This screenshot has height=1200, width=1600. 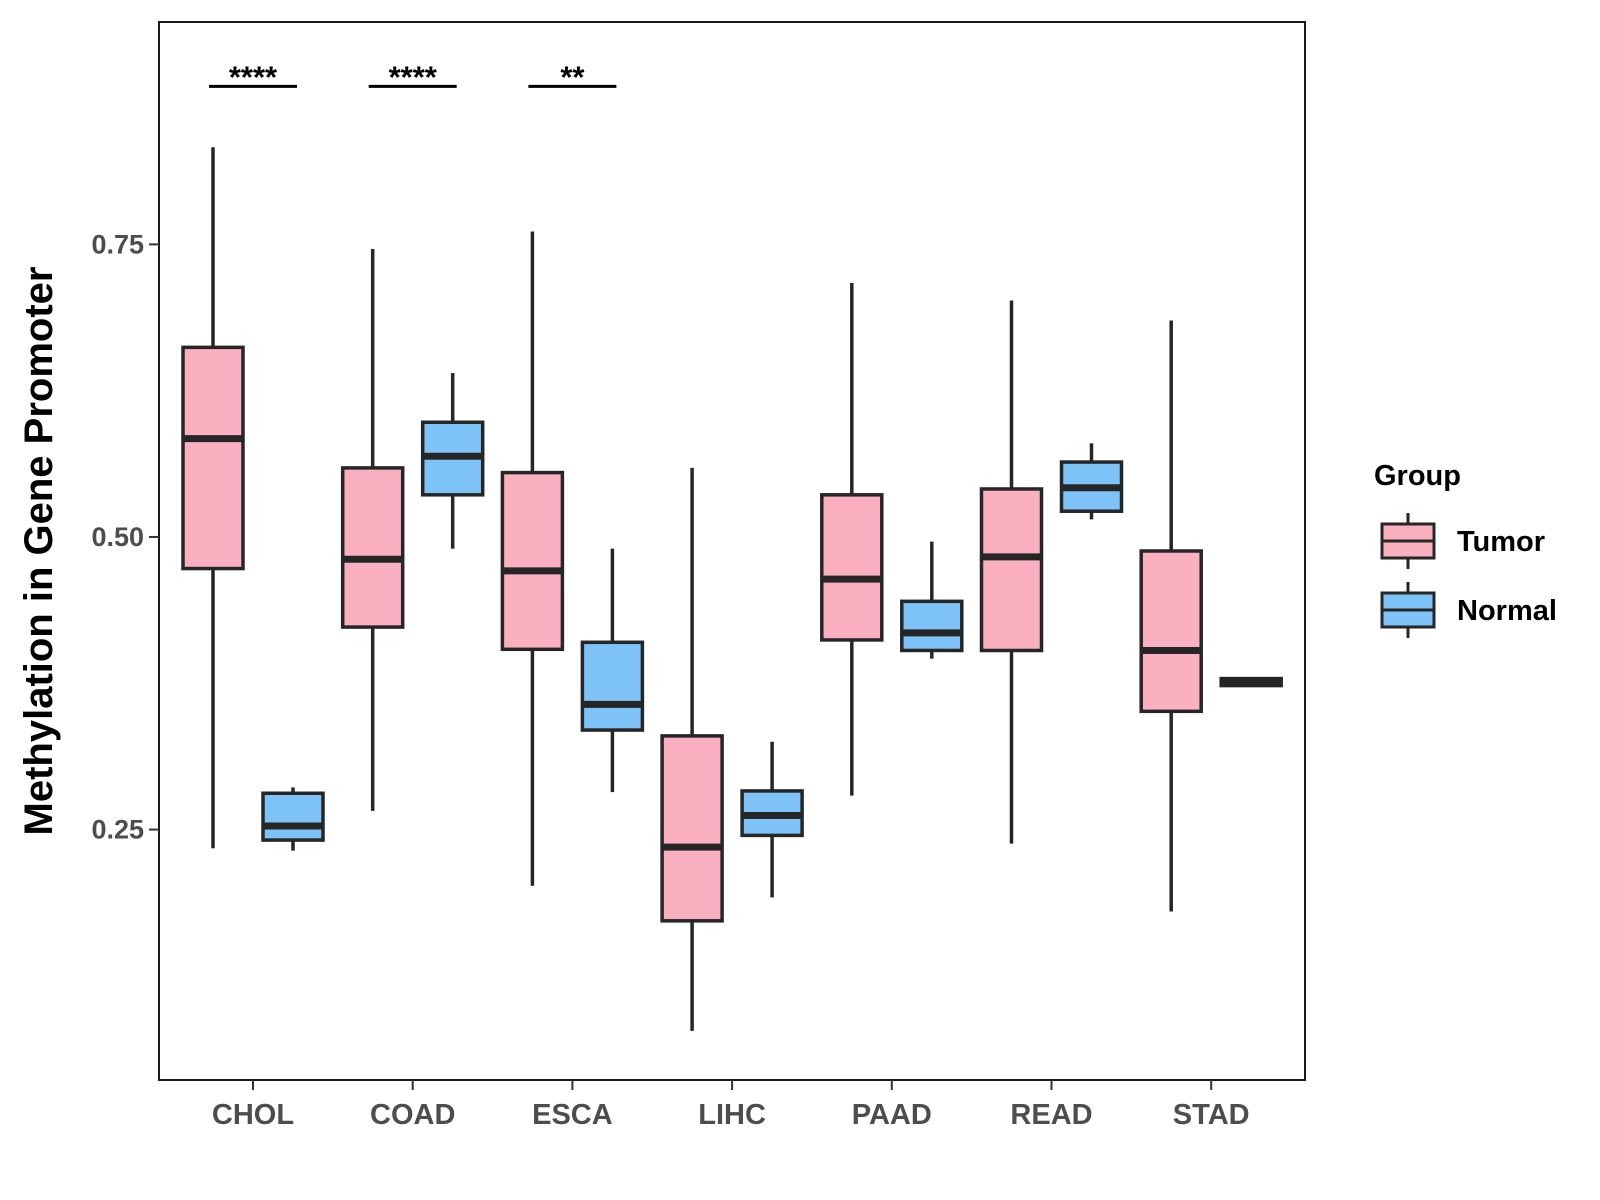 I want to click on box-normal-esca, so click(x=612, y=670).